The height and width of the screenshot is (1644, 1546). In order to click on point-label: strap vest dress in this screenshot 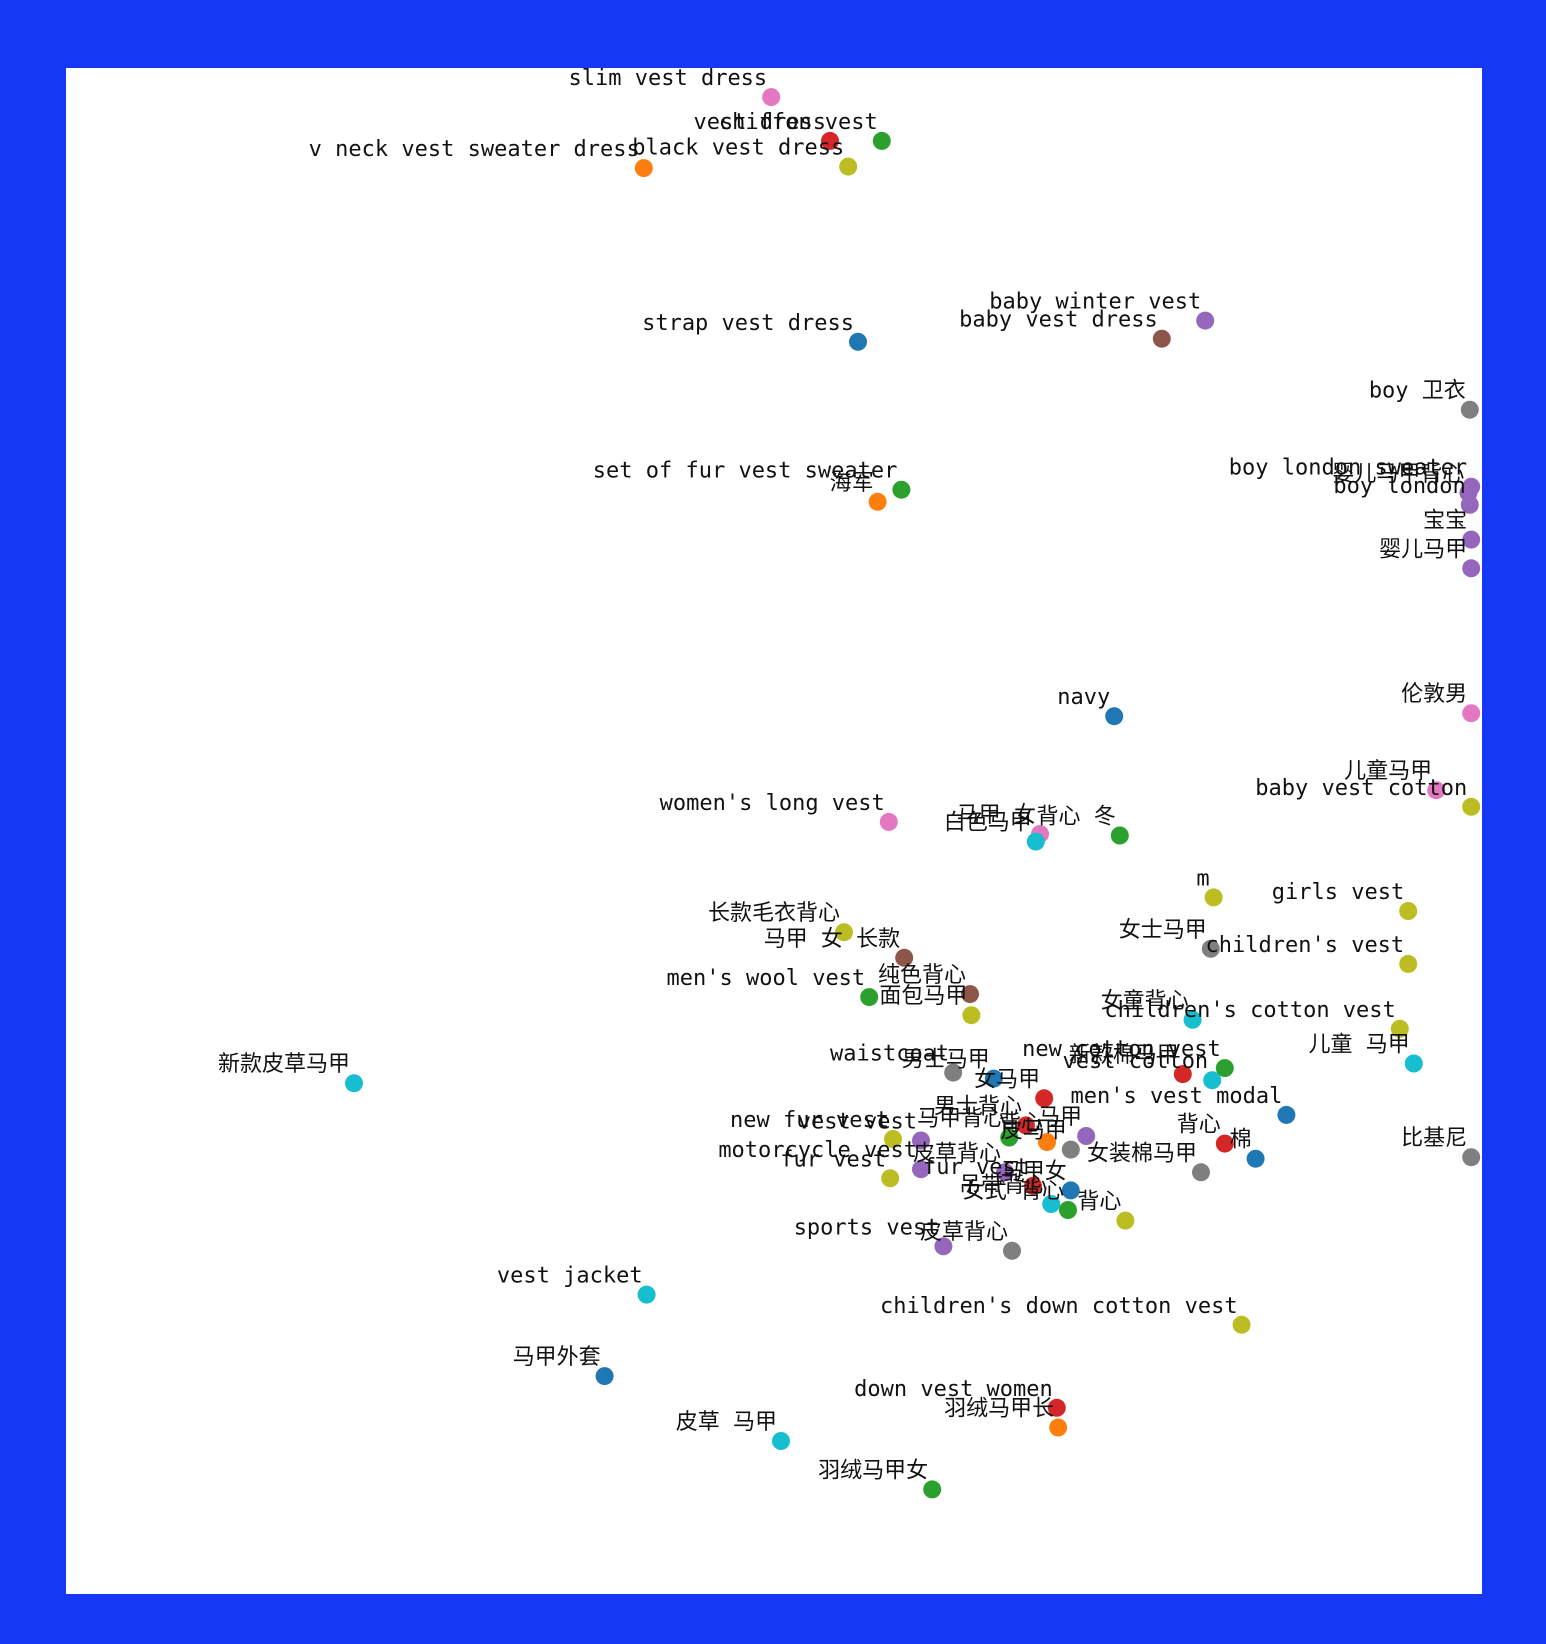, I will do `click(748, 323)`.